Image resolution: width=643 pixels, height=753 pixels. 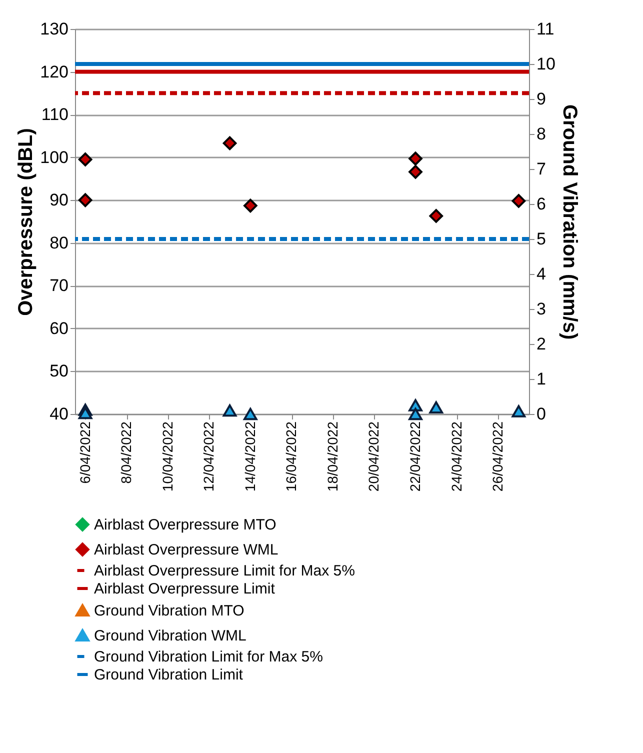 I want to click on y-tick-label: 70, so click(x=59, y=286).